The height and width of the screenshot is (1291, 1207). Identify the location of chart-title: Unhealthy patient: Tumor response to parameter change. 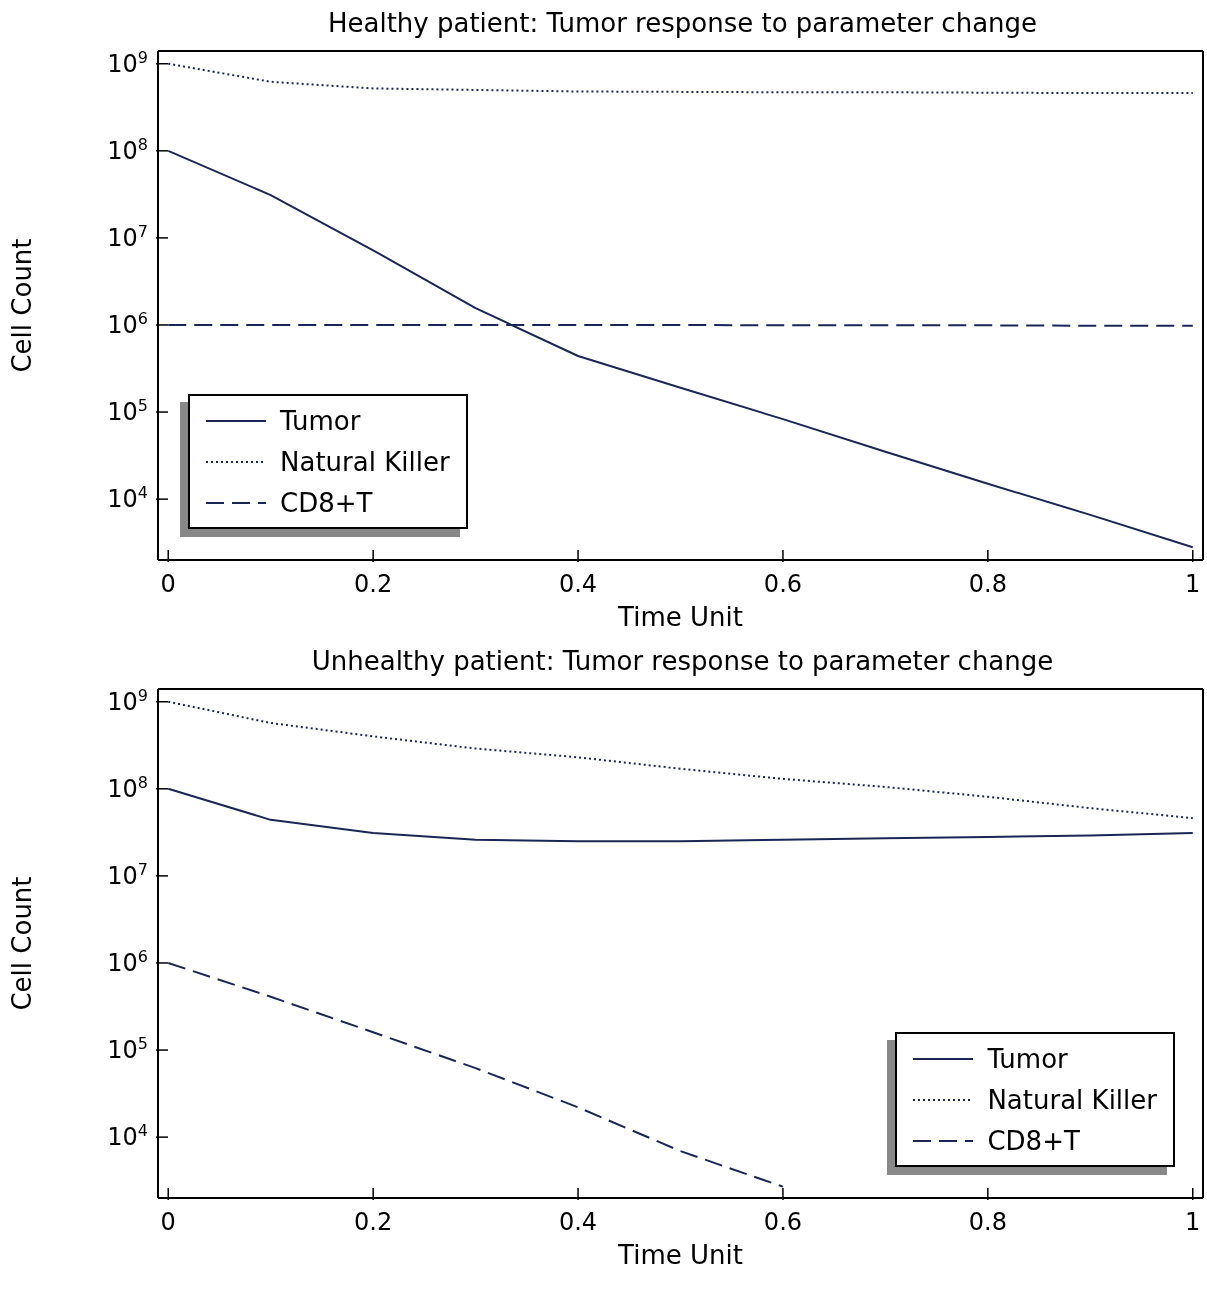
(682, 662).